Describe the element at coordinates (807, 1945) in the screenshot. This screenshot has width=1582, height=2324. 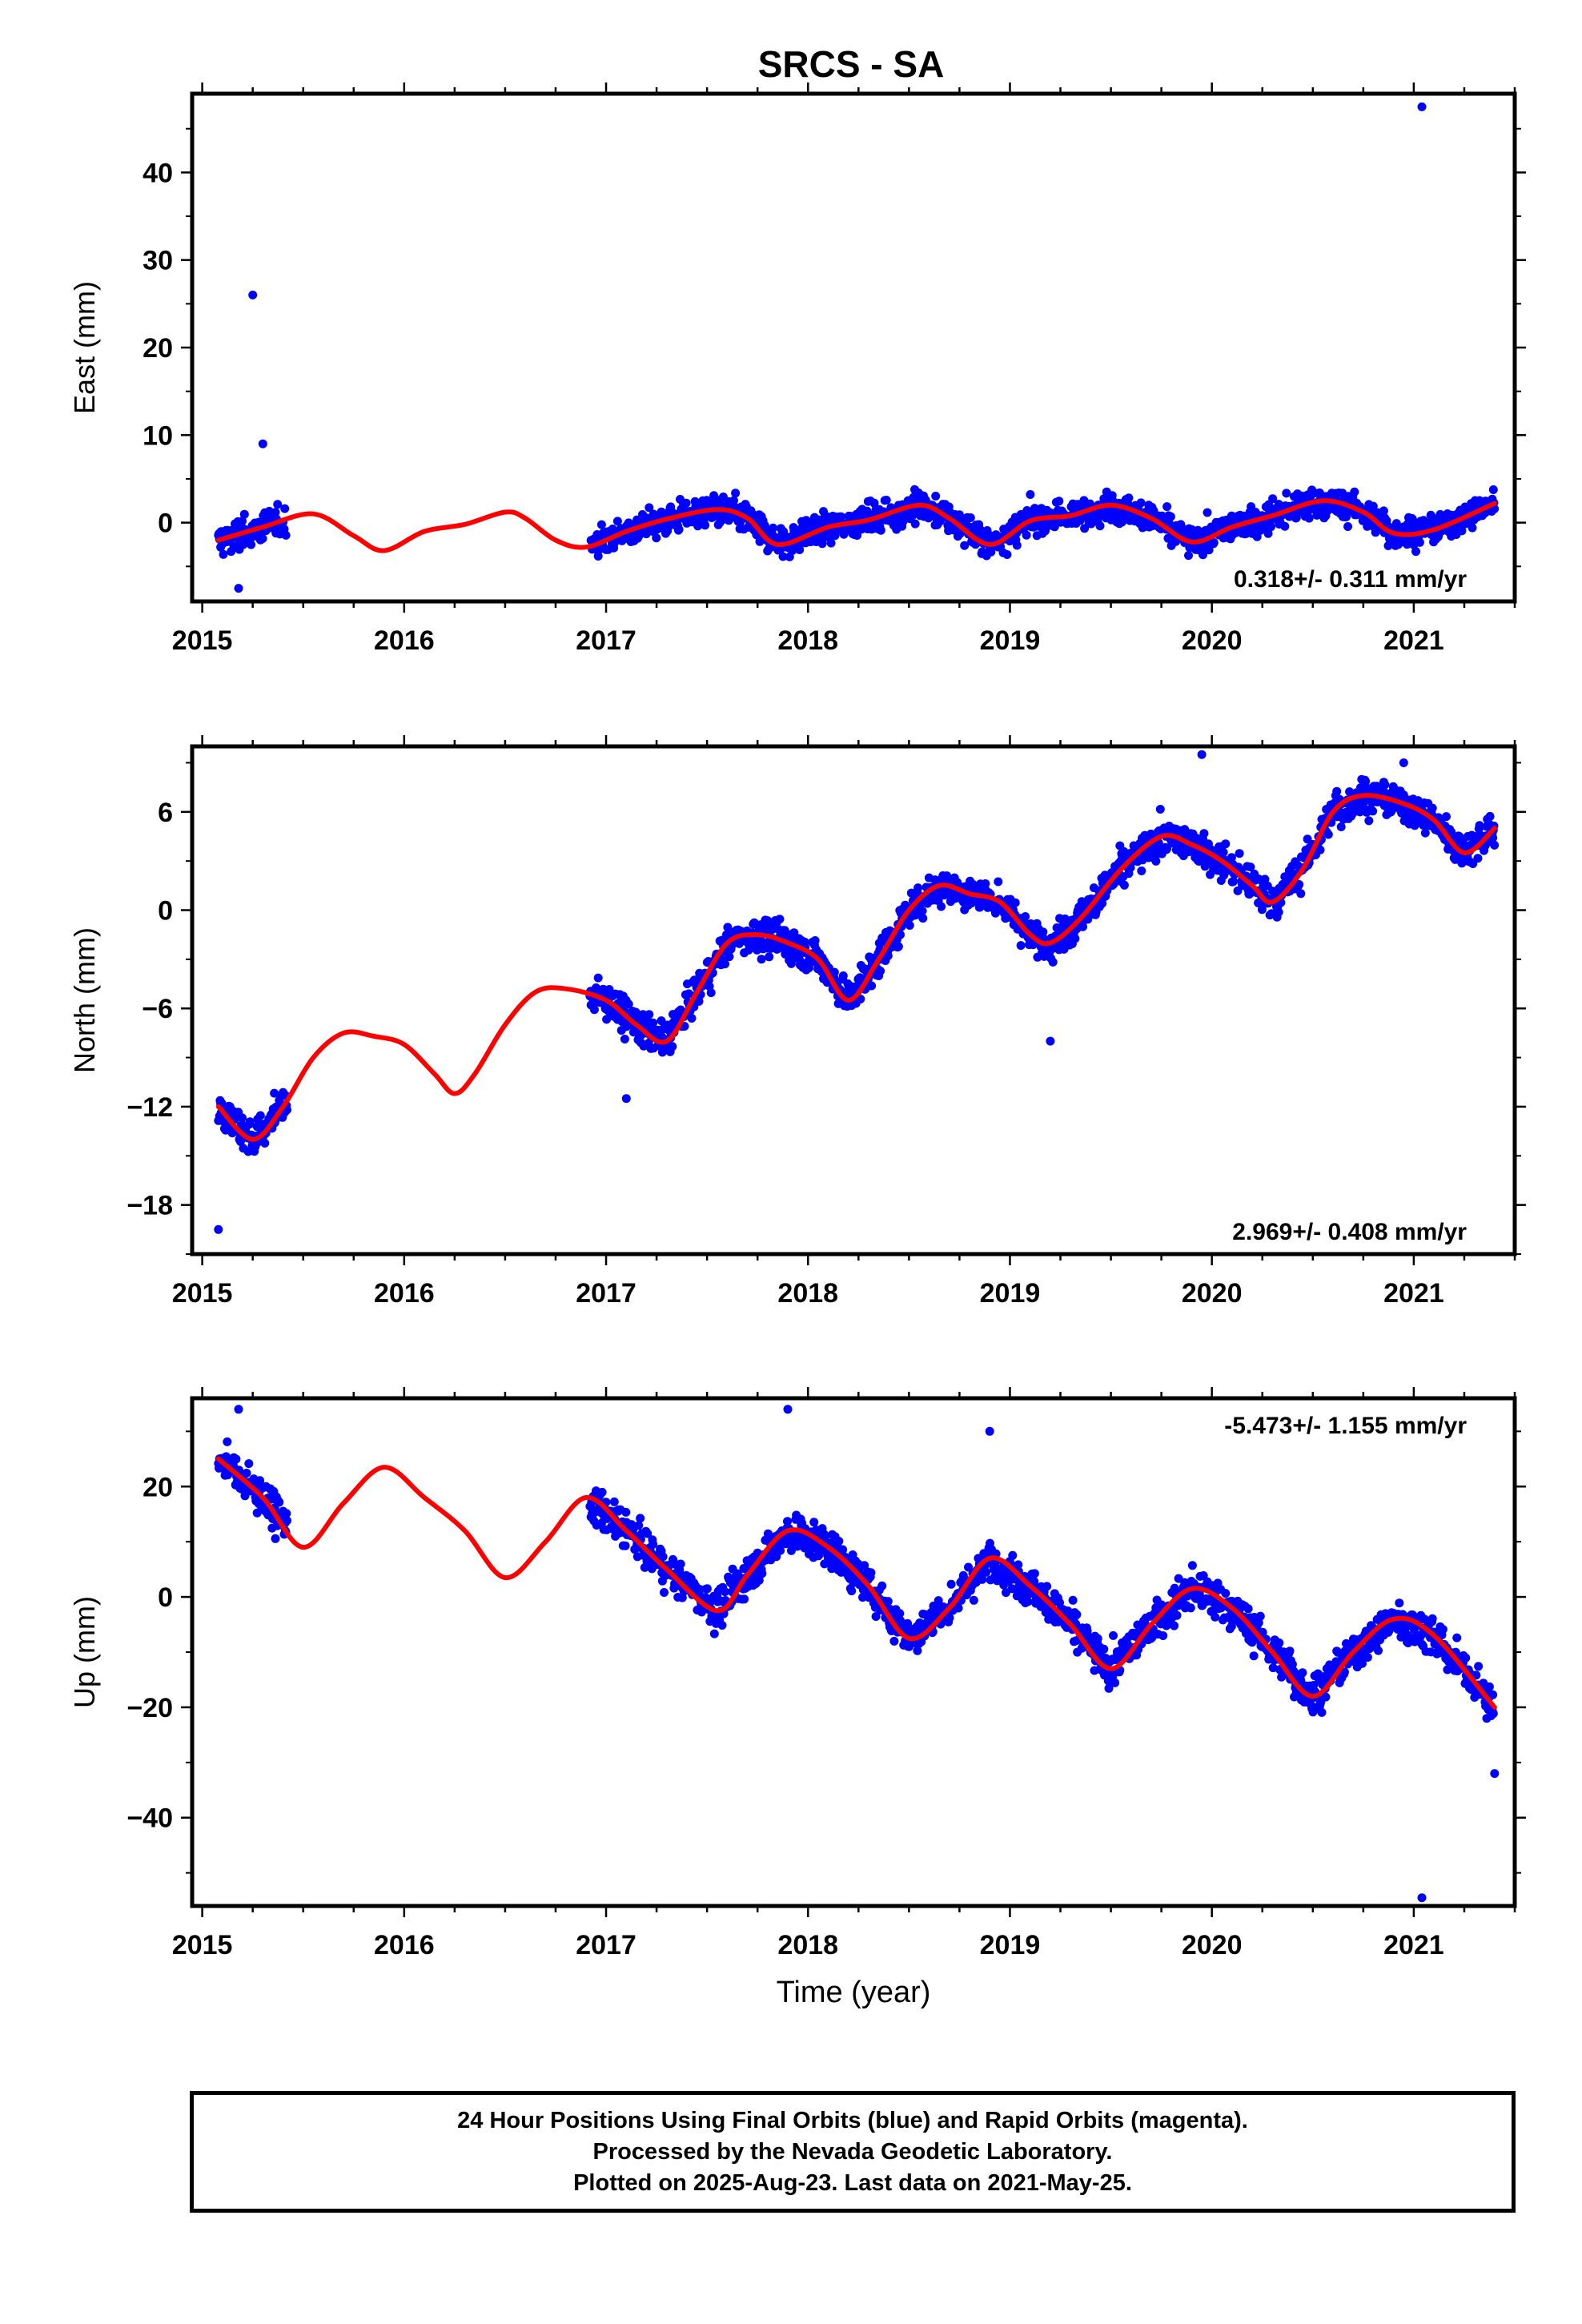
I see `x-tick-label: 2018` at that location.